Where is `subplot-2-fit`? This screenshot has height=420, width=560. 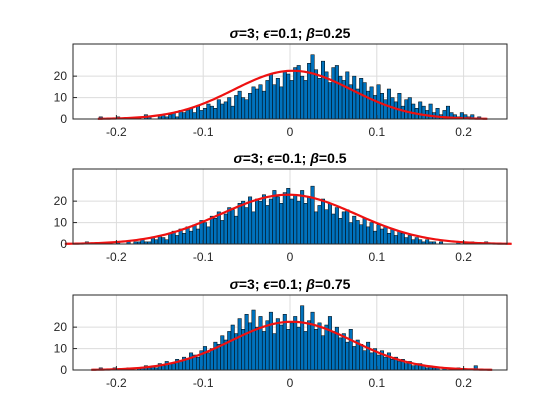
subplot-2-fit is located at coordinates (288, 219).